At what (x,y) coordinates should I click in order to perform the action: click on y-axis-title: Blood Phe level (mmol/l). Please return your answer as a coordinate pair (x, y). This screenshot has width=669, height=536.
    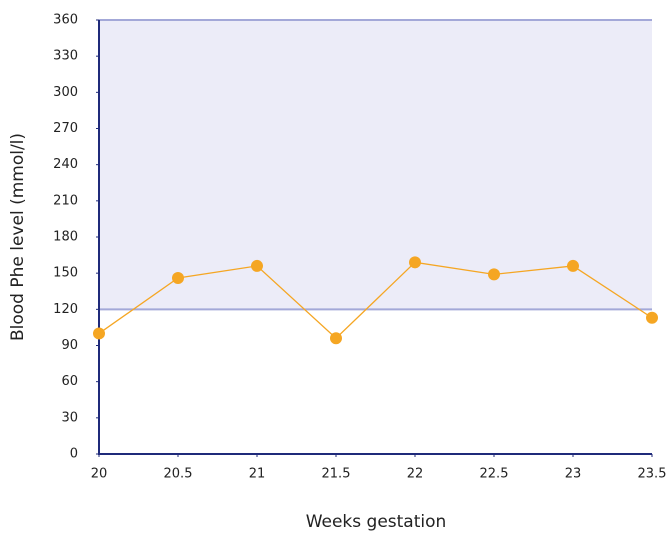
    Looking at the image, I should click on (18, 237).